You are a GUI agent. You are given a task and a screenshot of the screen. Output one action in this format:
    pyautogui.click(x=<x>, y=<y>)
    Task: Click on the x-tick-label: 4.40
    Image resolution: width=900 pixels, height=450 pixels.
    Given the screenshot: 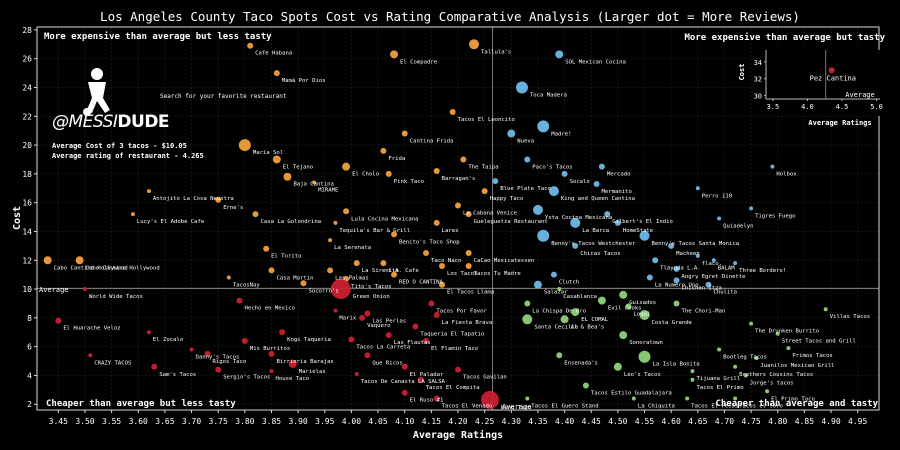 What is the action you would take?
    pyautogui.click(x=564, y=421)
    